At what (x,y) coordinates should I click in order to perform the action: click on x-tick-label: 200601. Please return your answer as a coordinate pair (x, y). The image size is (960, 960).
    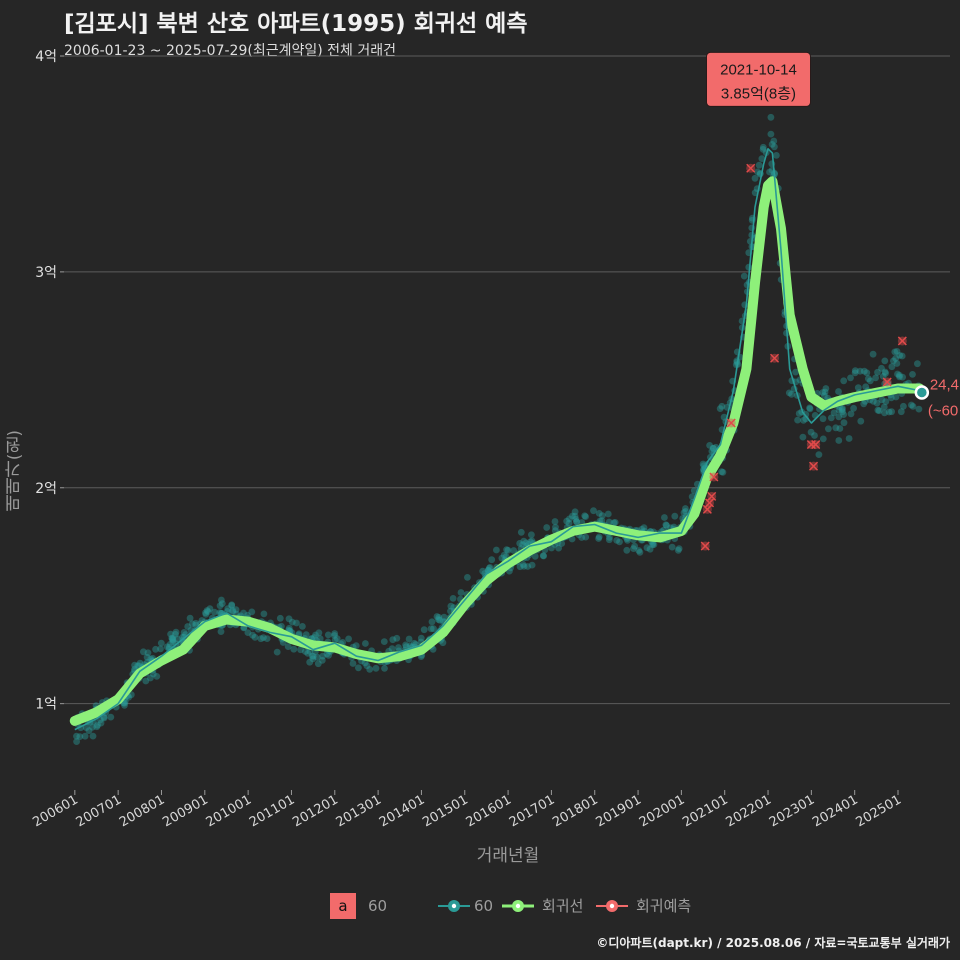
    Looking at the image, I should click on (55, 811).